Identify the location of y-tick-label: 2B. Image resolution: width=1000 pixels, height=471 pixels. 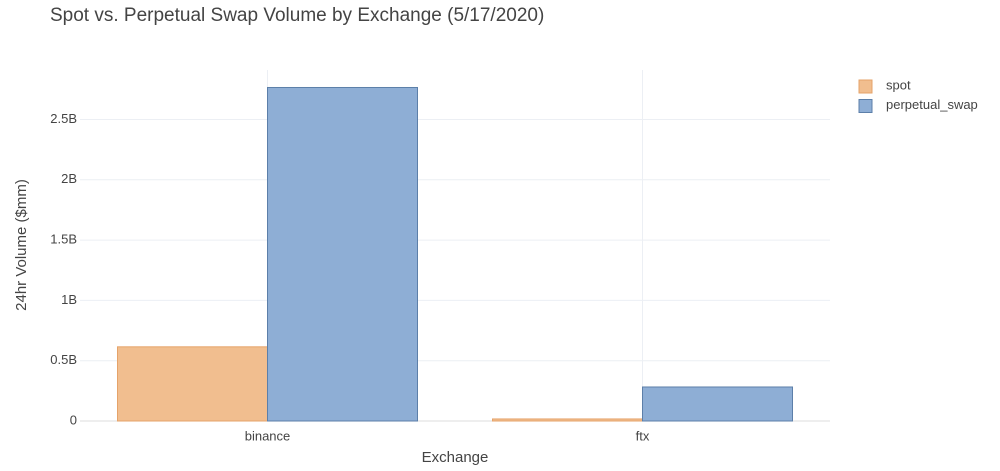
(69, 178).